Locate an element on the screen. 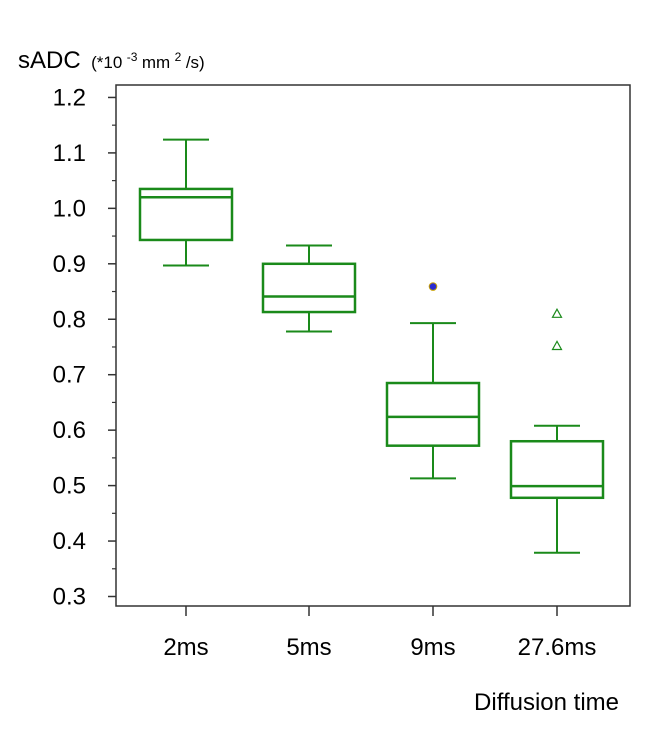 This screenshot has height=739, width=664. y-tick-label: 0.7 is located at coordinates (69, 375).